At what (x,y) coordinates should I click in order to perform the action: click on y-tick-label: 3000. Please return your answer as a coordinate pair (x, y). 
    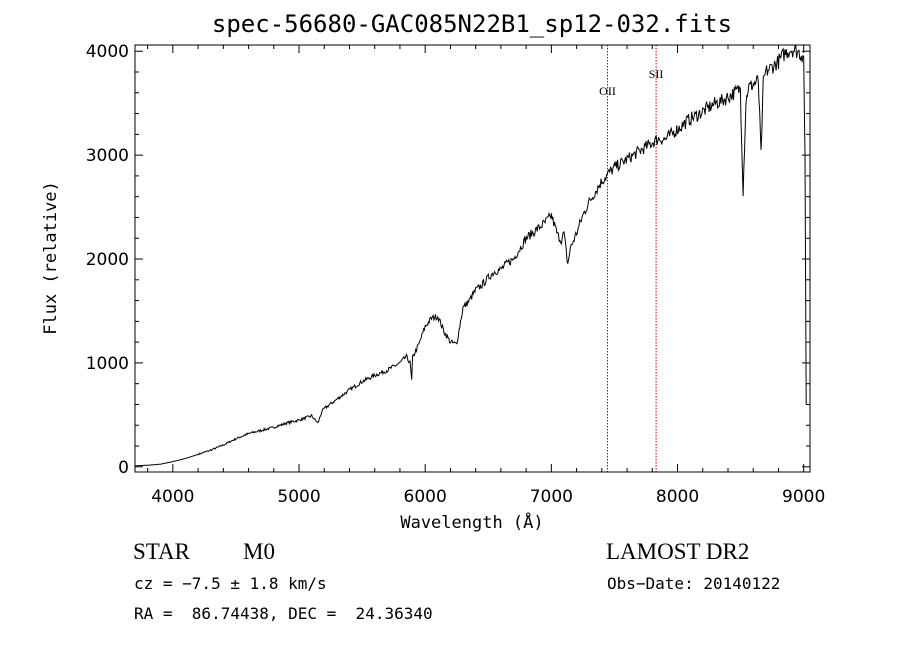
    Looking at the image, I should click on (107, 156).